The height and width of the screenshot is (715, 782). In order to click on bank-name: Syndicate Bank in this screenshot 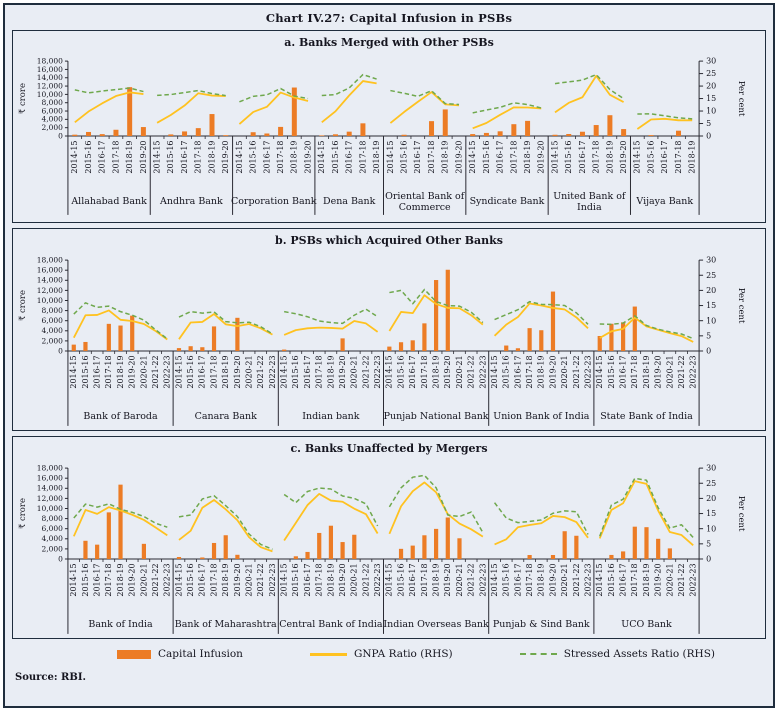, I will do `click(507, 201)`.